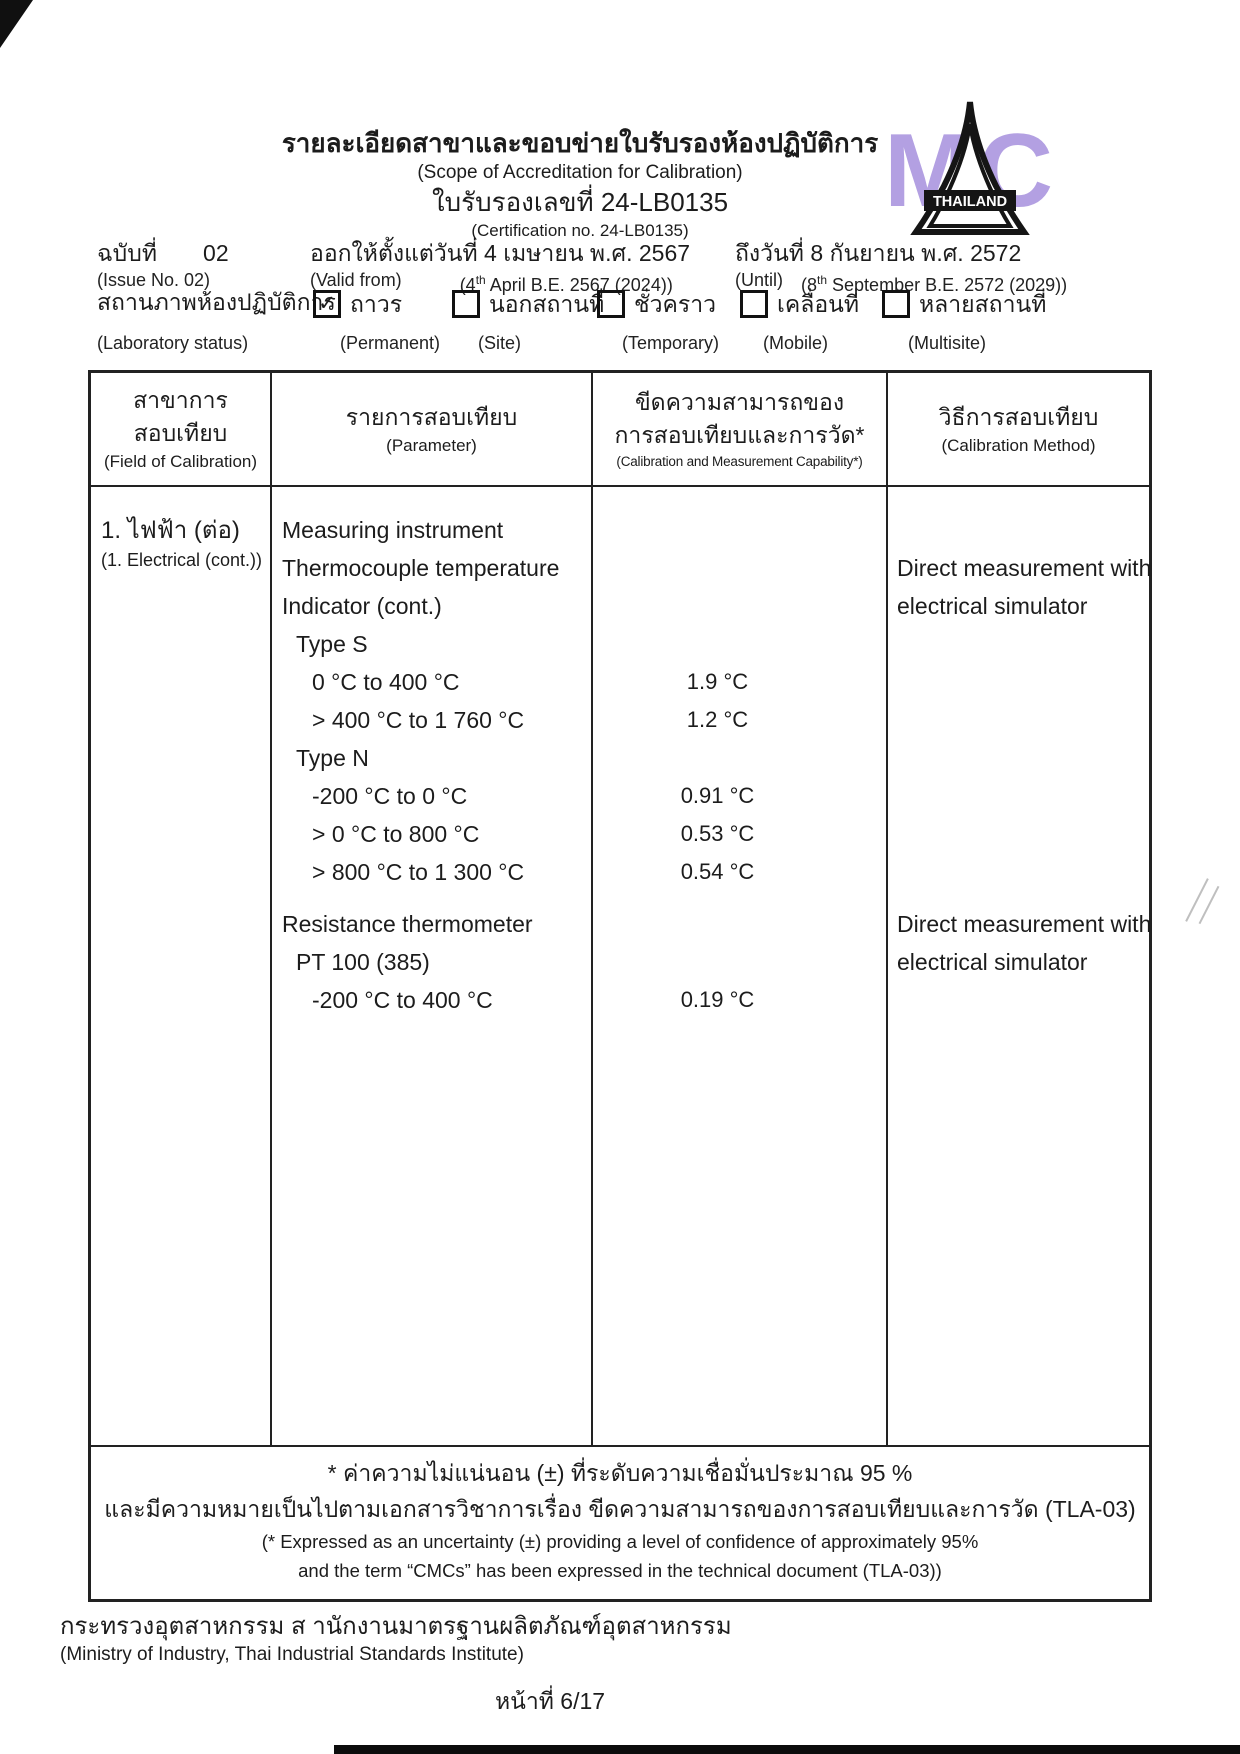 This screenshot has height=1754, width=1240. What do you see at coordinates (390, 343) in the screenshot?
I see `status-option-permanent-english: (Permanent)` at bounding box center [390, 343].